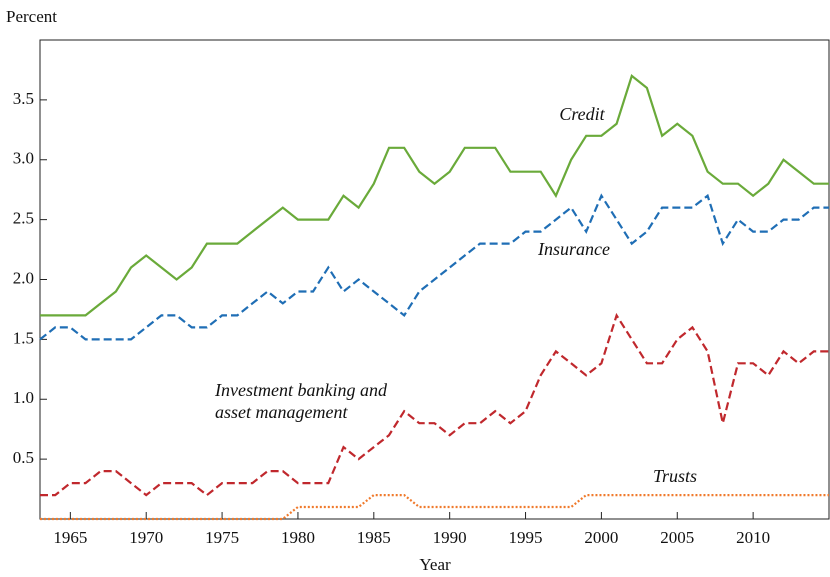 The width and height of the screenshot is (830, 577). Describe the element at coordinates (298, 537) in the screenshot. I see `x-tick-label: 1980` at that location.